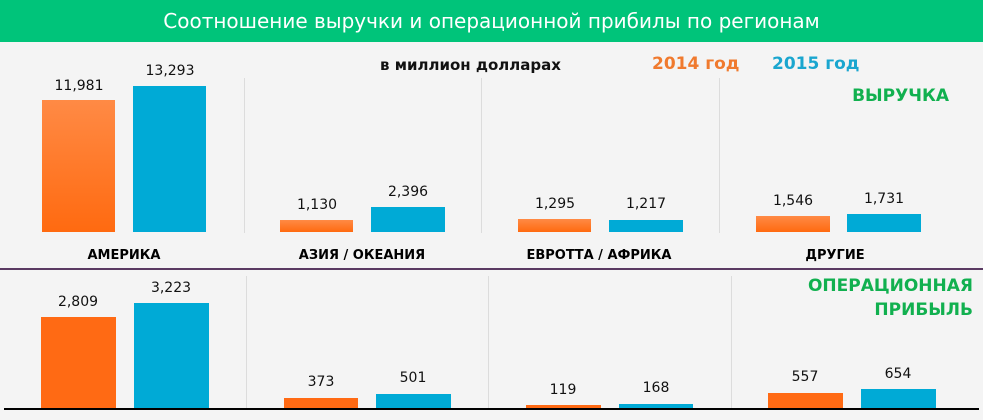  Describe the element at coordinates (563, 406) in the screenshot. I see `bar-profit-europe-2014` at that location.